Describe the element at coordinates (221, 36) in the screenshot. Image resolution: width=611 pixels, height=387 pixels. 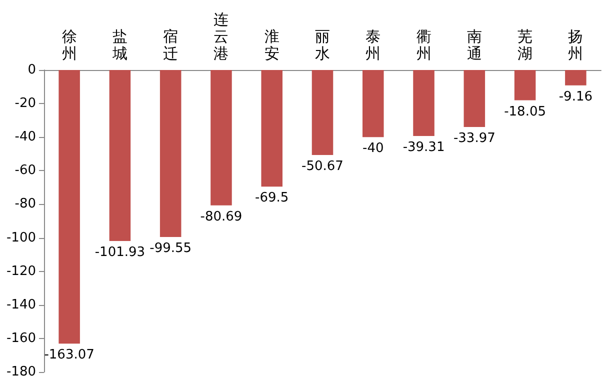
I see `x-tick-label: 连云港` at that location.